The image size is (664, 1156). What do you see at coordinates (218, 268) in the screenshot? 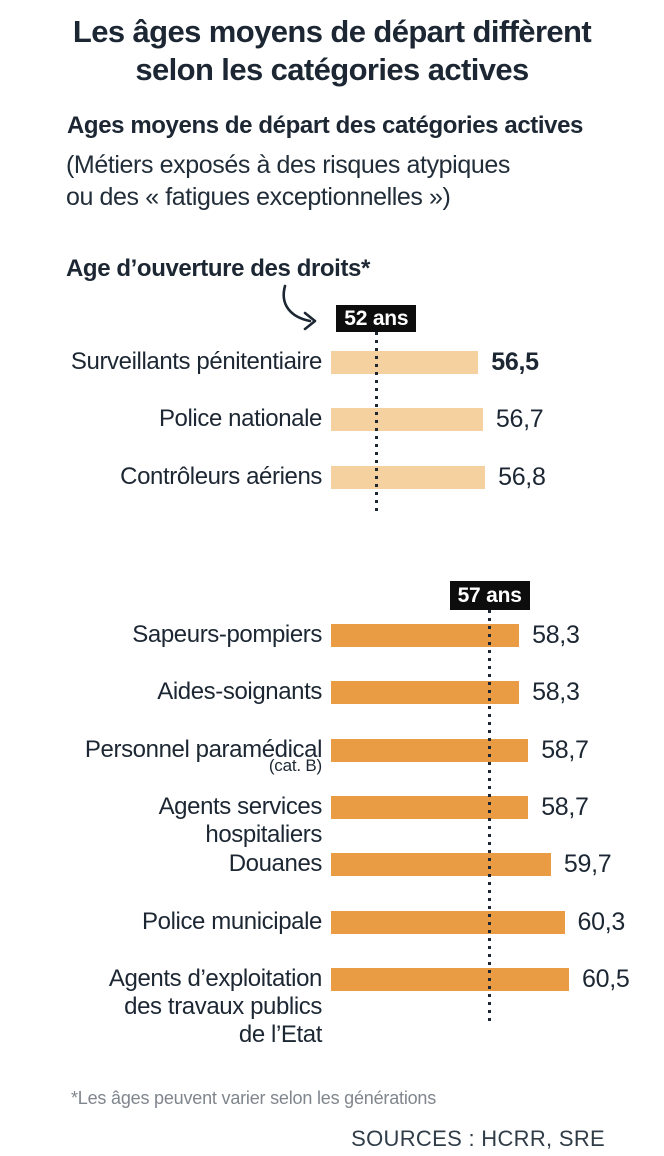
I see `rights-opening-age-annotation: Age d’ouverture des droits*` at bounding box center [218, 268].